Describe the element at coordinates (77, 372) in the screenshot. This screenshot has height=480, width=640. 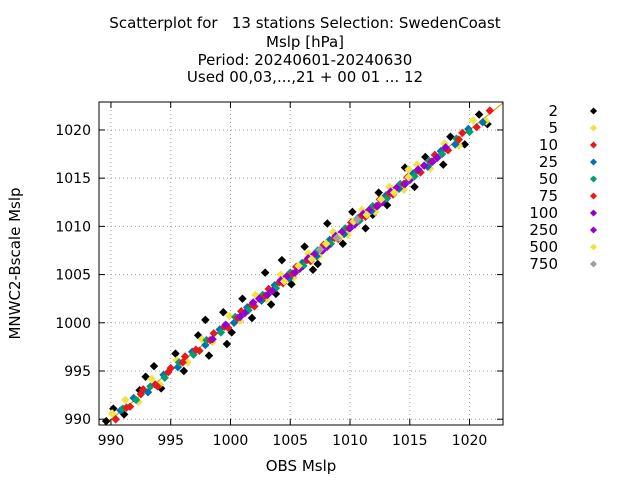
I see `y-tick-label: 995` at that location.